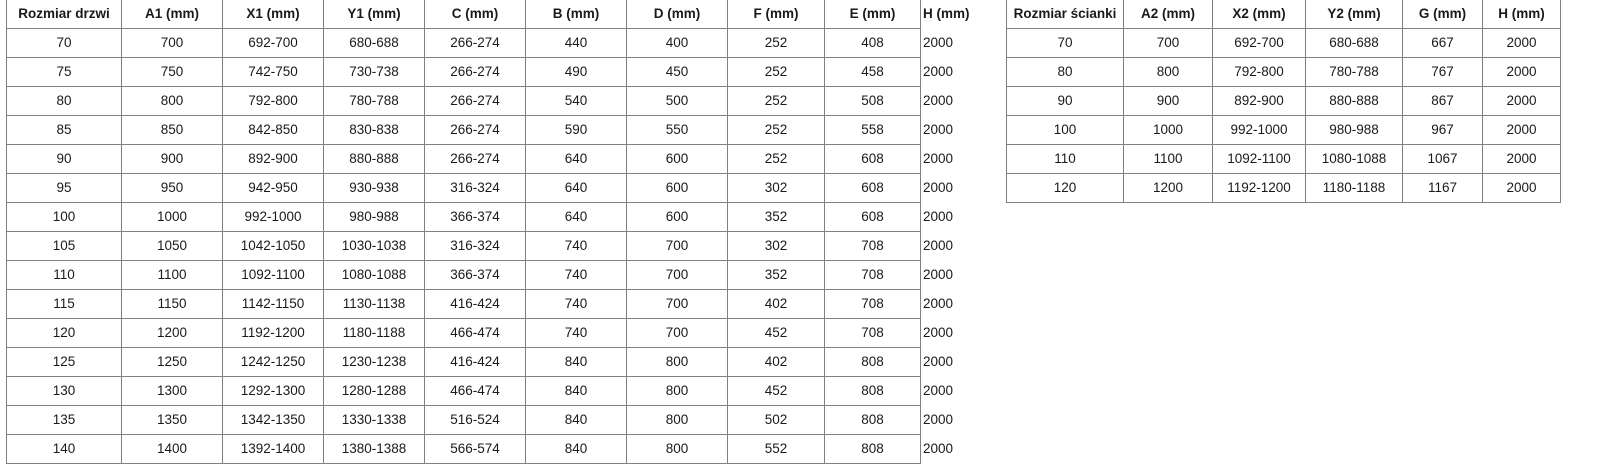 The height and width of the screenshot is (464, 1600). Describe the element at coordinates (776, 14) in the screenshot. I see `doors-column-header-7: F (mm)` at that location.